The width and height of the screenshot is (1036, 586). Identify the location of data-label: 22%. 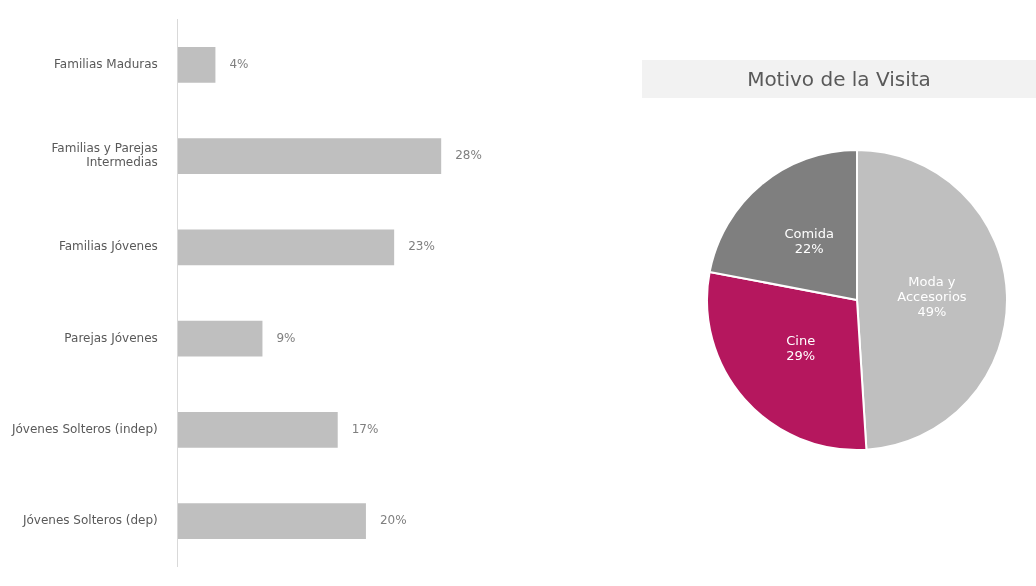
(809, 249).